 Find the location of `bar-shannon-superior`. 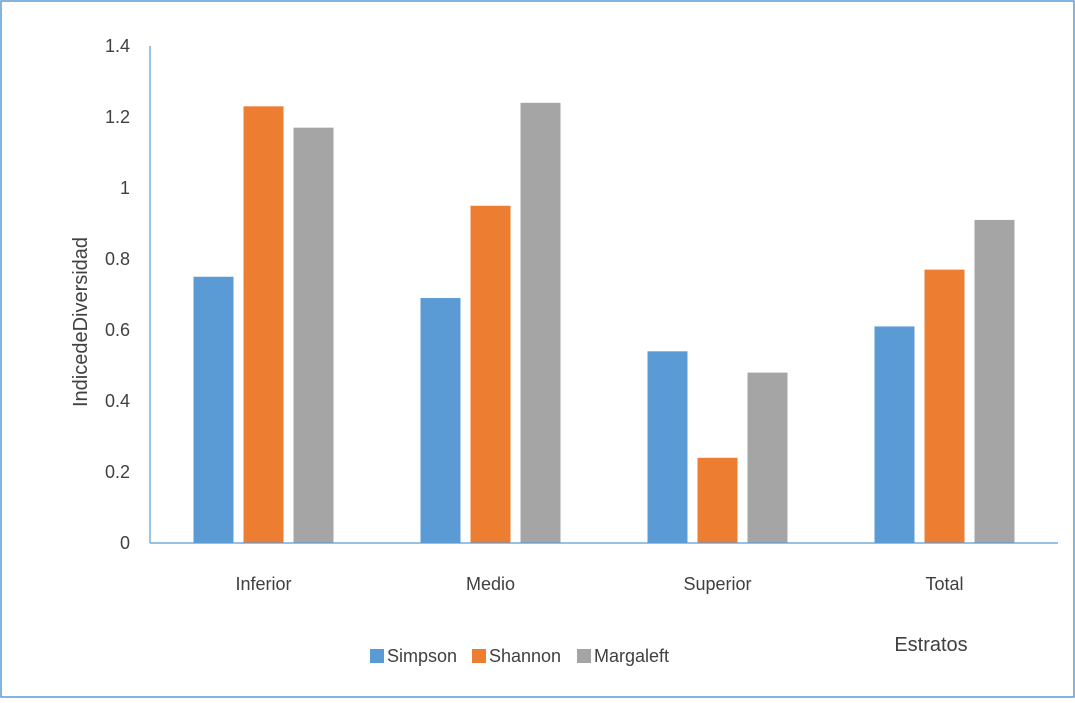

bar-shannon-superior is located at coordinates (717, 500).